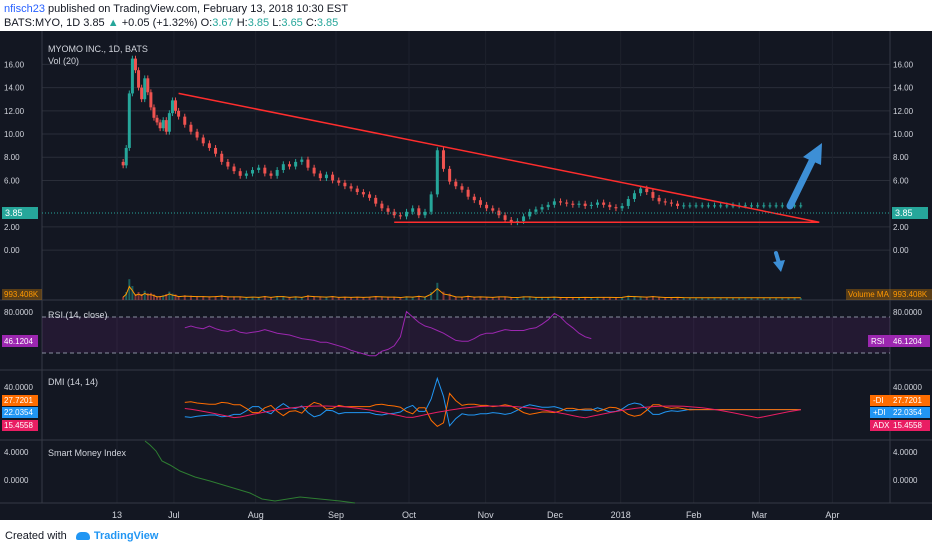  I want to click on price-tick-right: 16.00, so click(903, 64).